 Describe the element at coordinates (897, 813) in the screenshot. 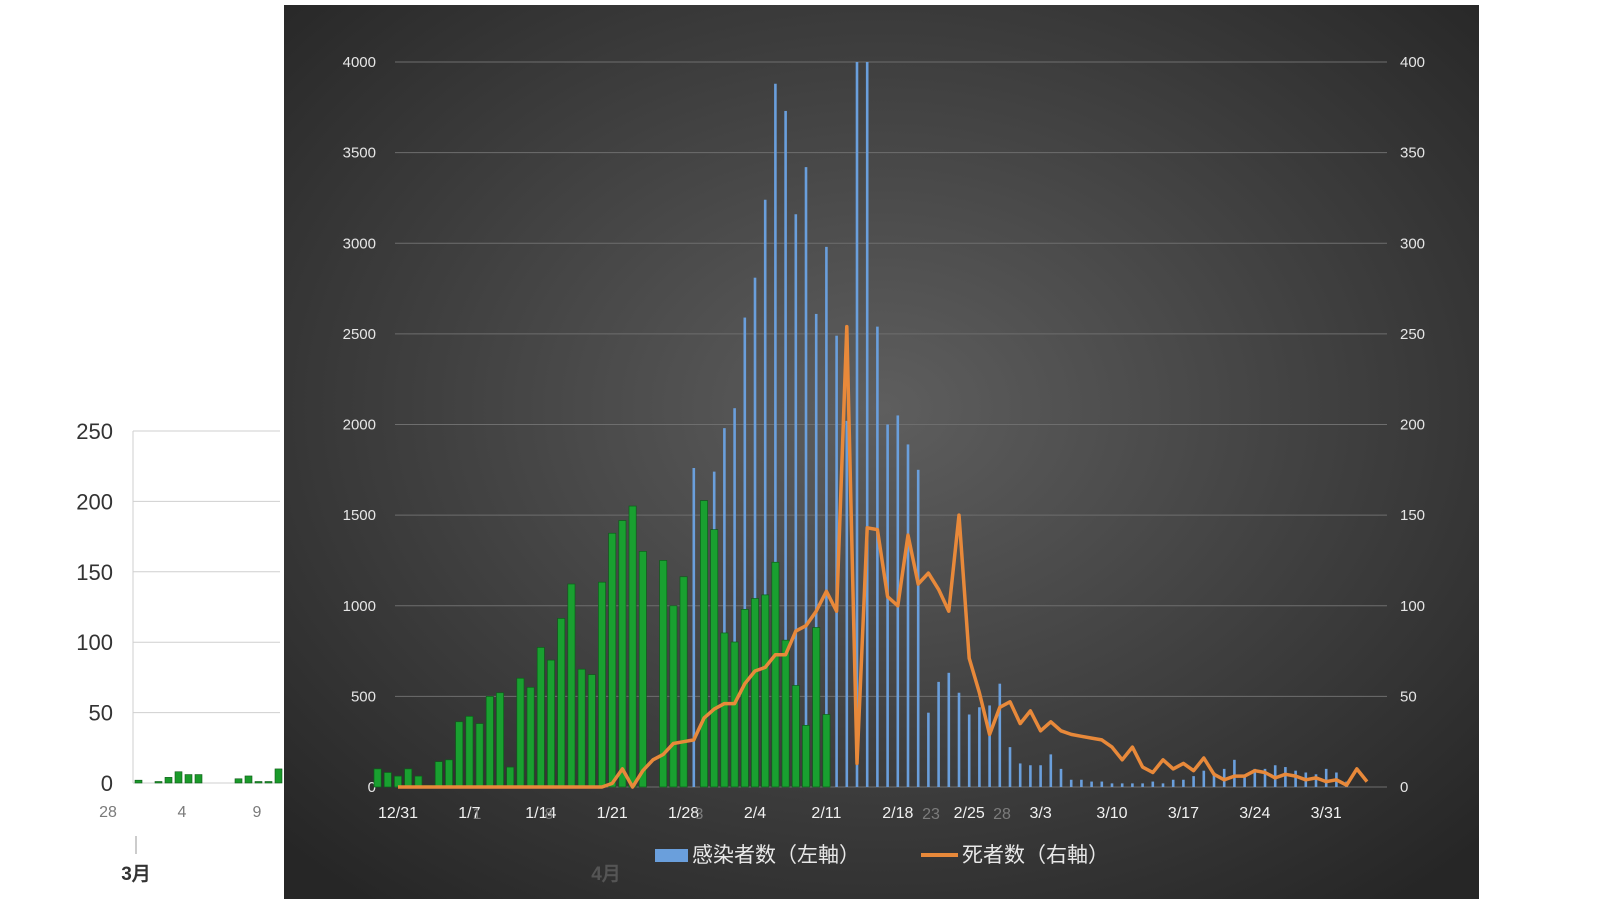

I see `x-tick-label: 2/18` at that location.